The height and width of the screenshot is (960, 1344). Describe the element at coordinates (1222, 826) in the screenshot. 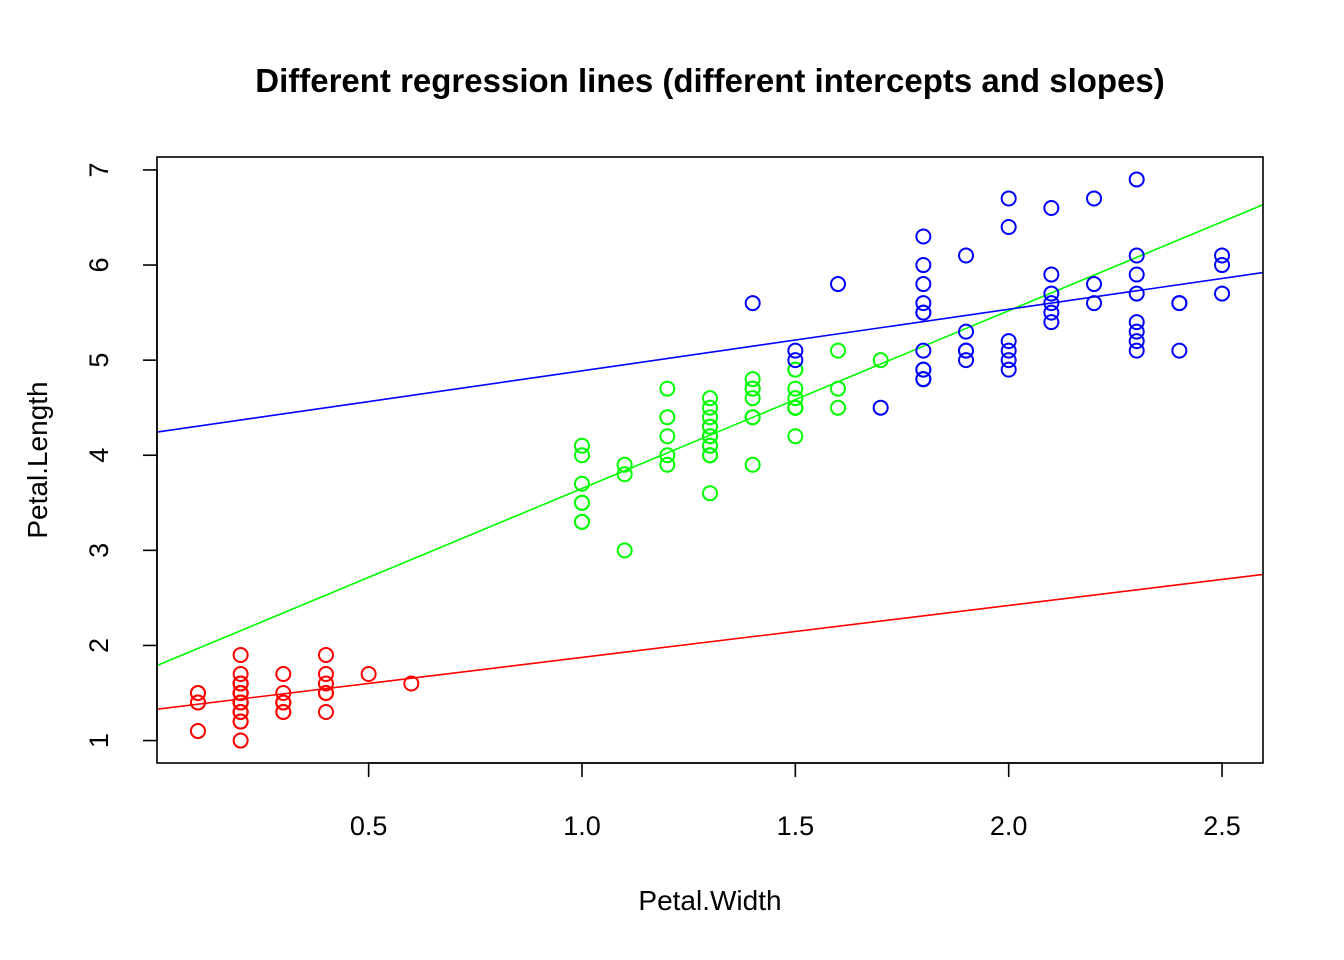

I see `x-tick-label: 2.5` at that location.